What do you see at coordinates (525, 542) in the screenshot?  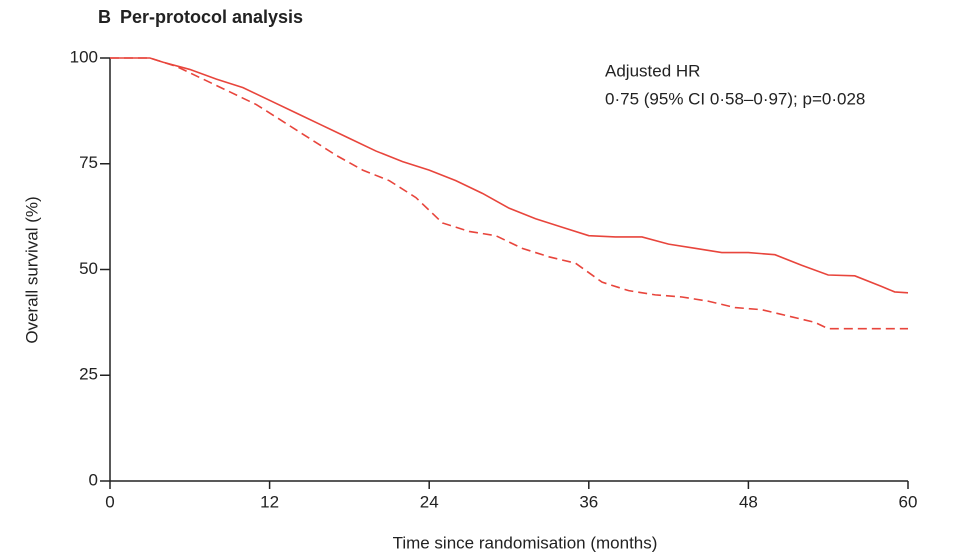 I see `x-axis-label: Time since randomisation (months)` at bounding box center [525, 542].